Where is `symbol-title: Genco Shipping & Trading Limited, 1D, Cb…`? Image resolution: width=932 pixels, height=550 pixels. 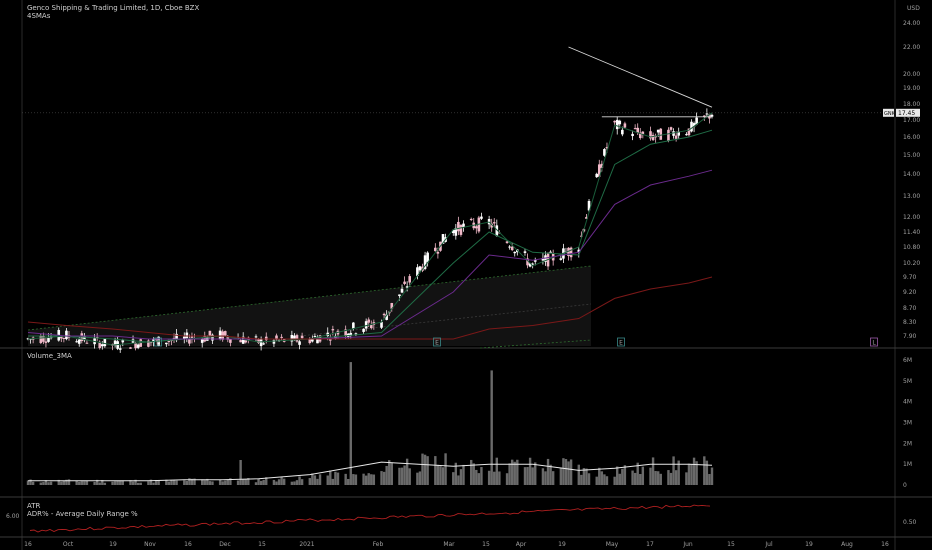 symbol-title: Genco Shipping & Trading Limited, 1D, Cb… is located at coordinates (113, 8).